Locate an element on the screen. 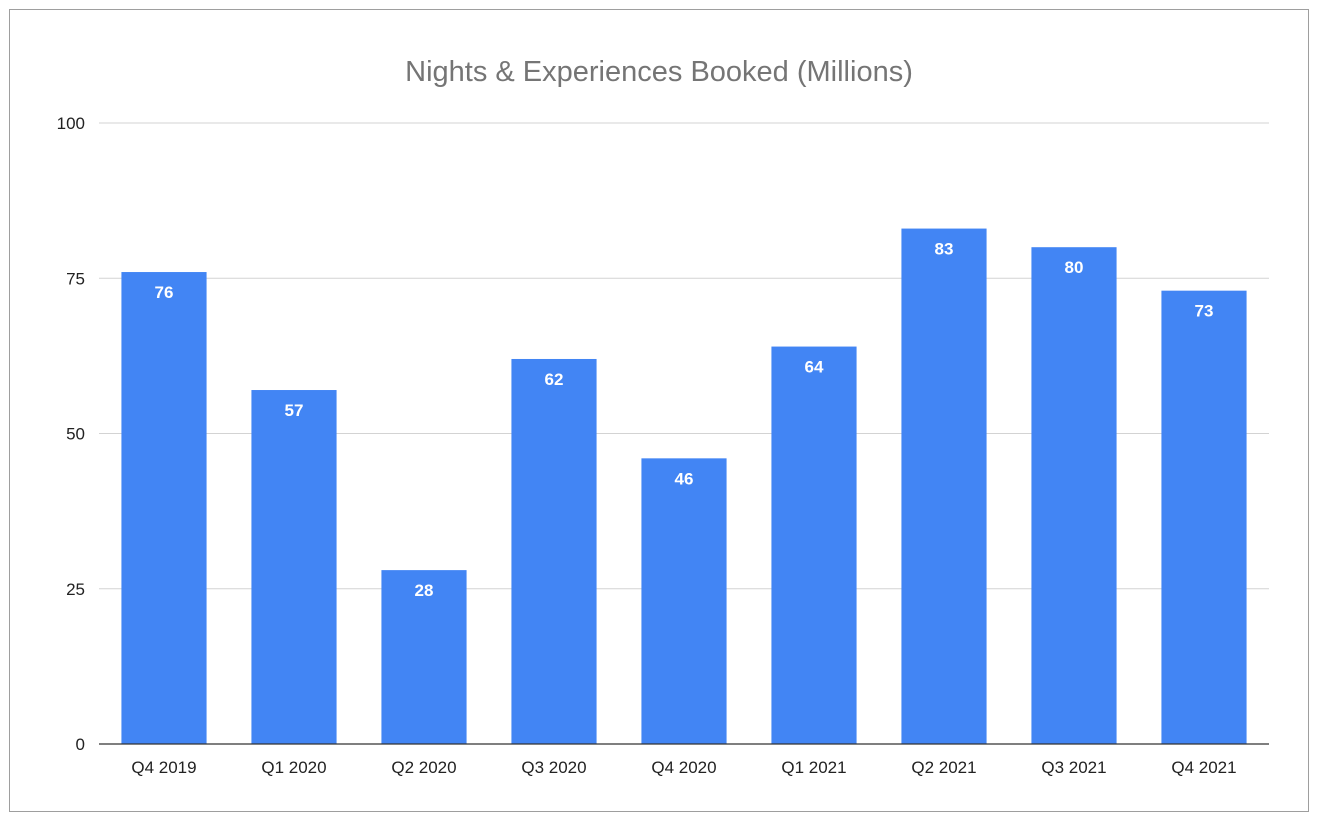 The width and height of the screenshot is (1318, 822). bar-data-label: 28 is located at coordinates (424, 590).